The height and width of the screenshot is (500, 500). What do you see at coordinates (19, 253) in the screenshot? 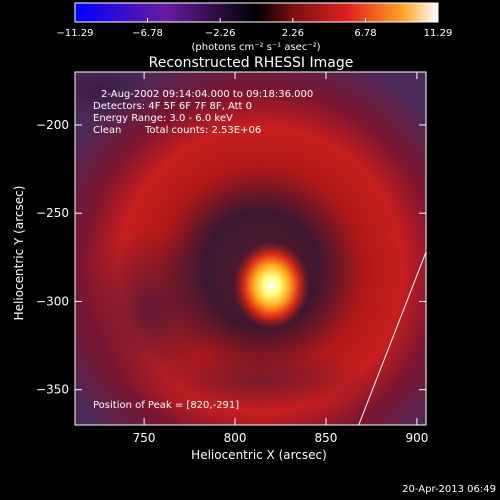
I see `y-axis-label: Heliocentric Y (arcsec)` at bounding box center [19, 253].